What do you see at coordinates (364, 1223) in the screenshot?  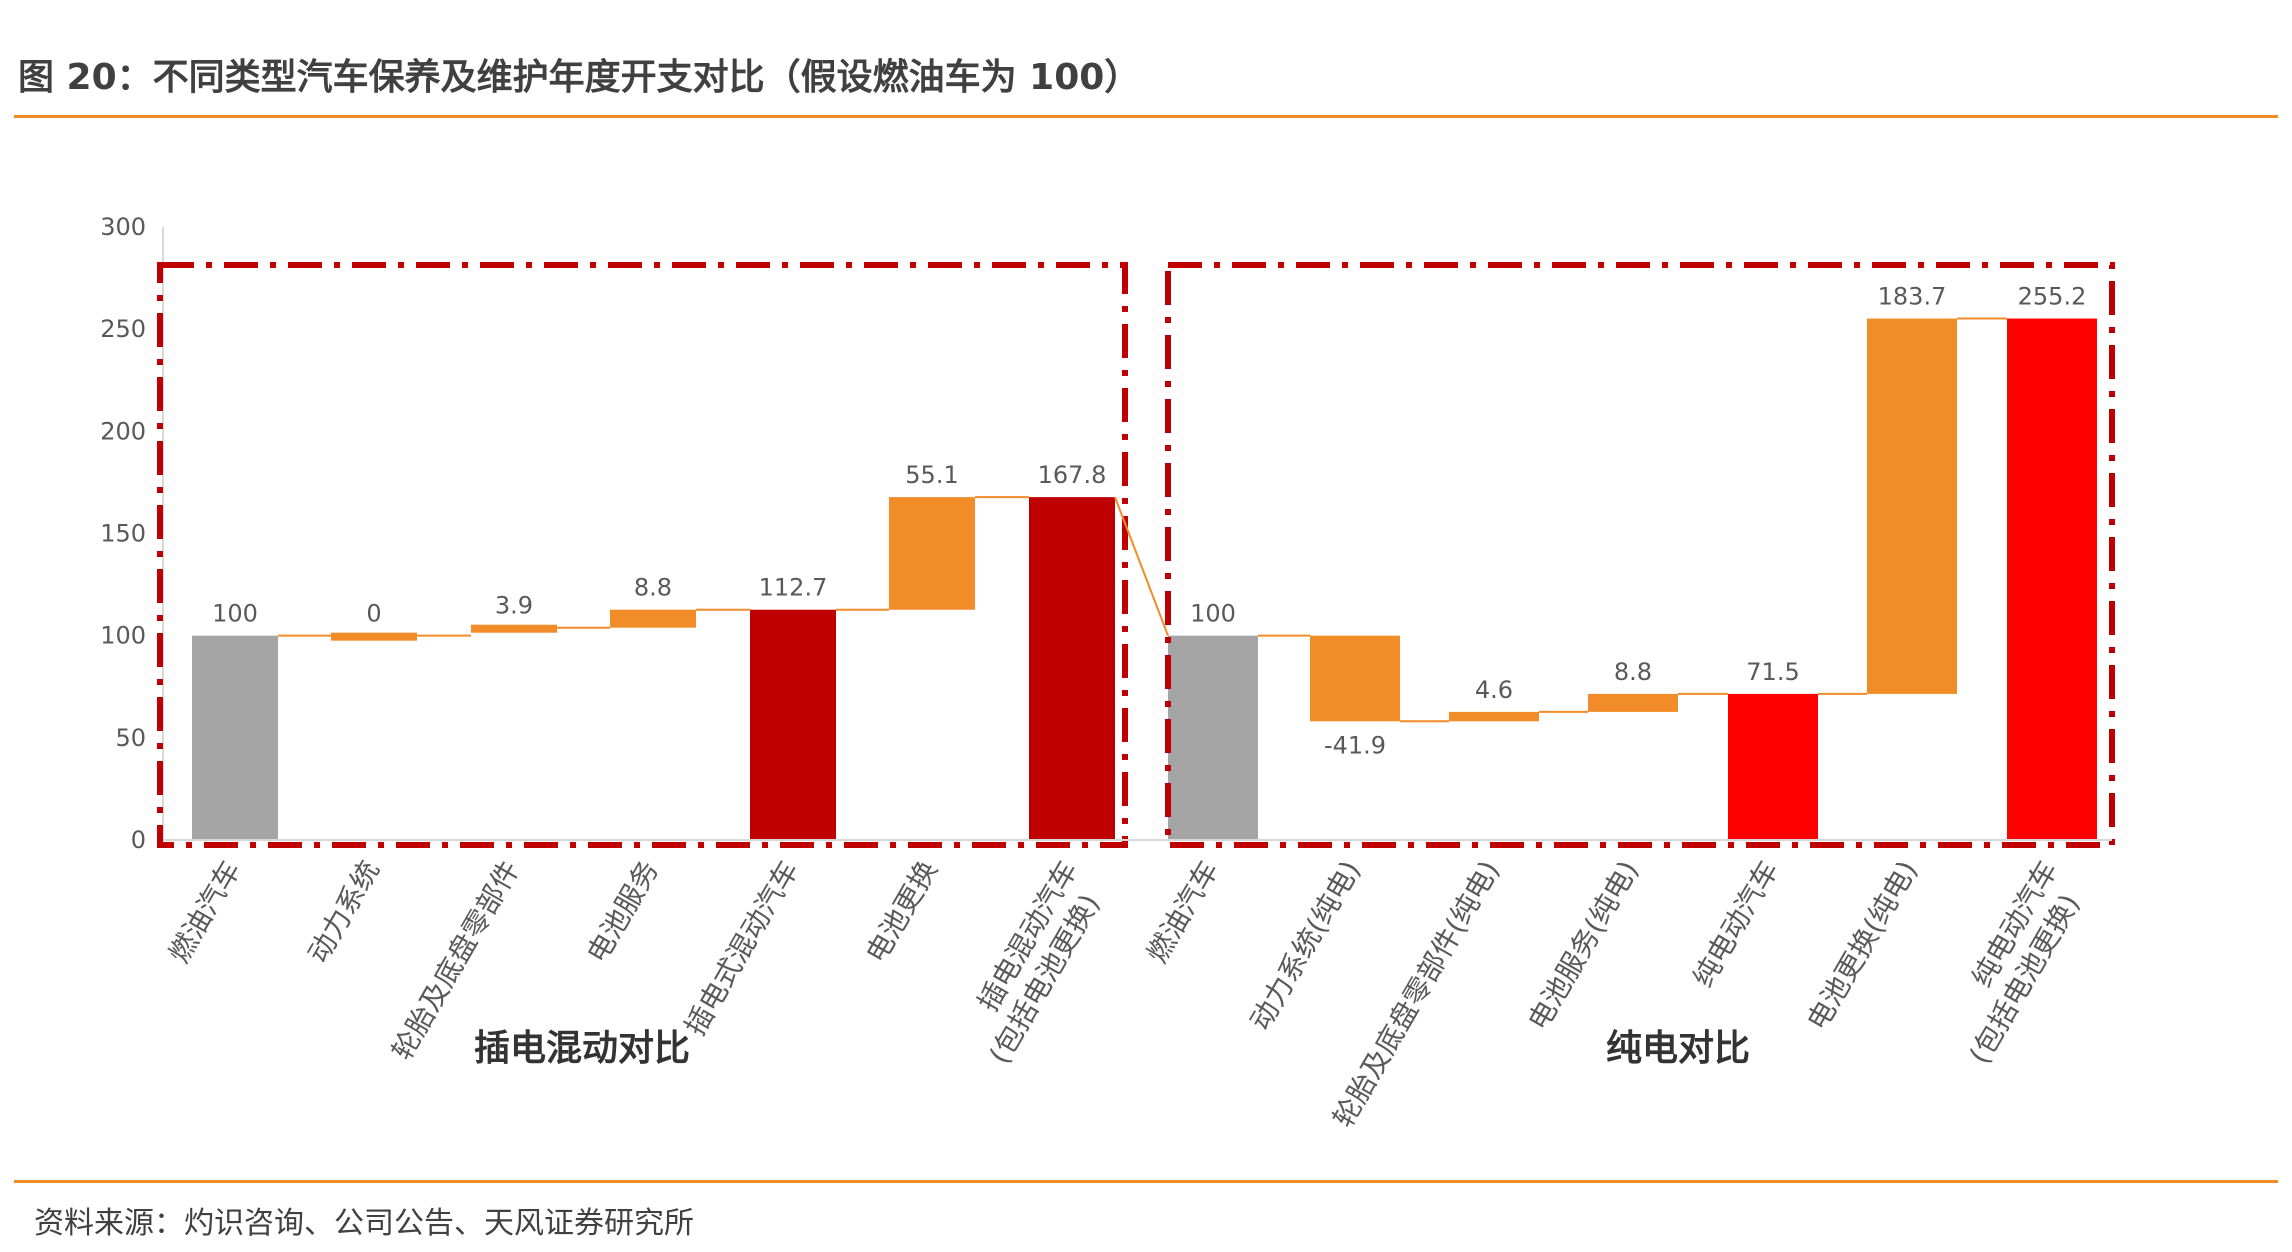 I see `source-note: 资料来源：灼识咨询、公司公告、天风证券研究所` at bounding box center [364, 1223].